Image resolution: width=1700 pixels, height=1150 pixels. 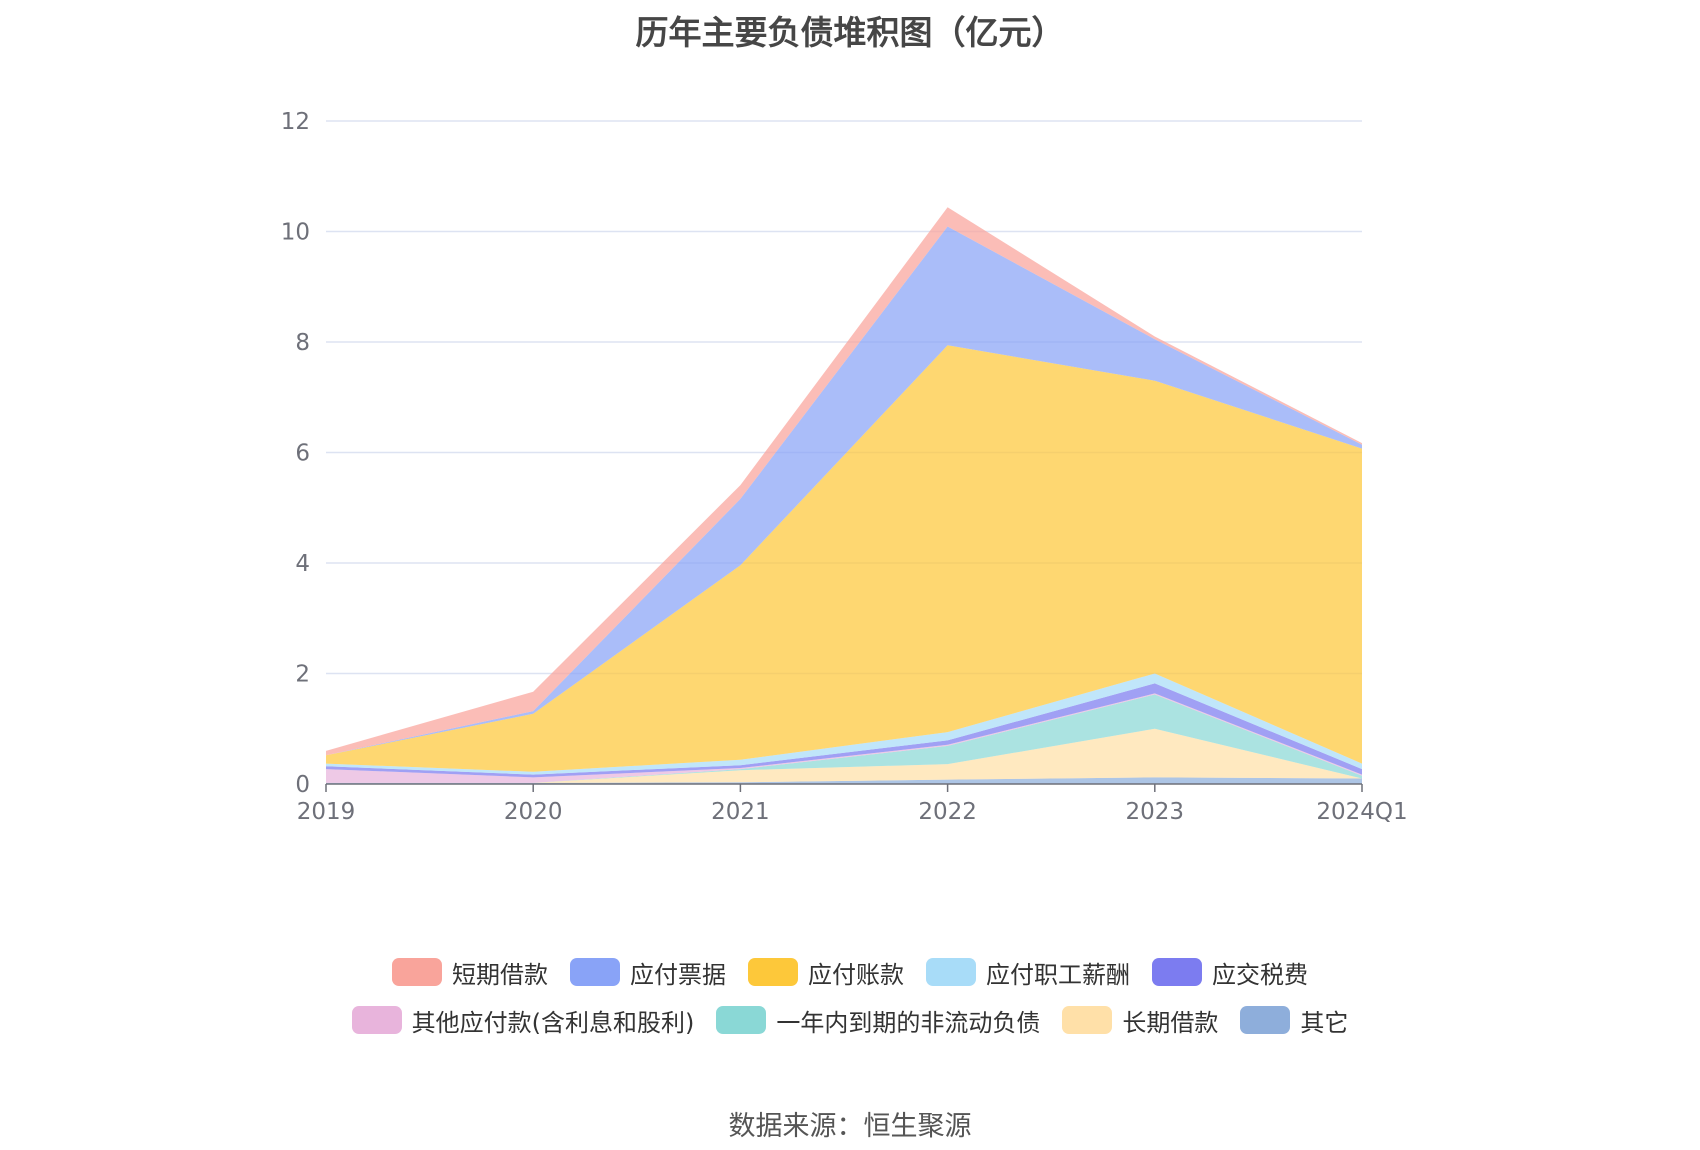 I want to click on y-tick-label: 0, so click(x=302, y=785).